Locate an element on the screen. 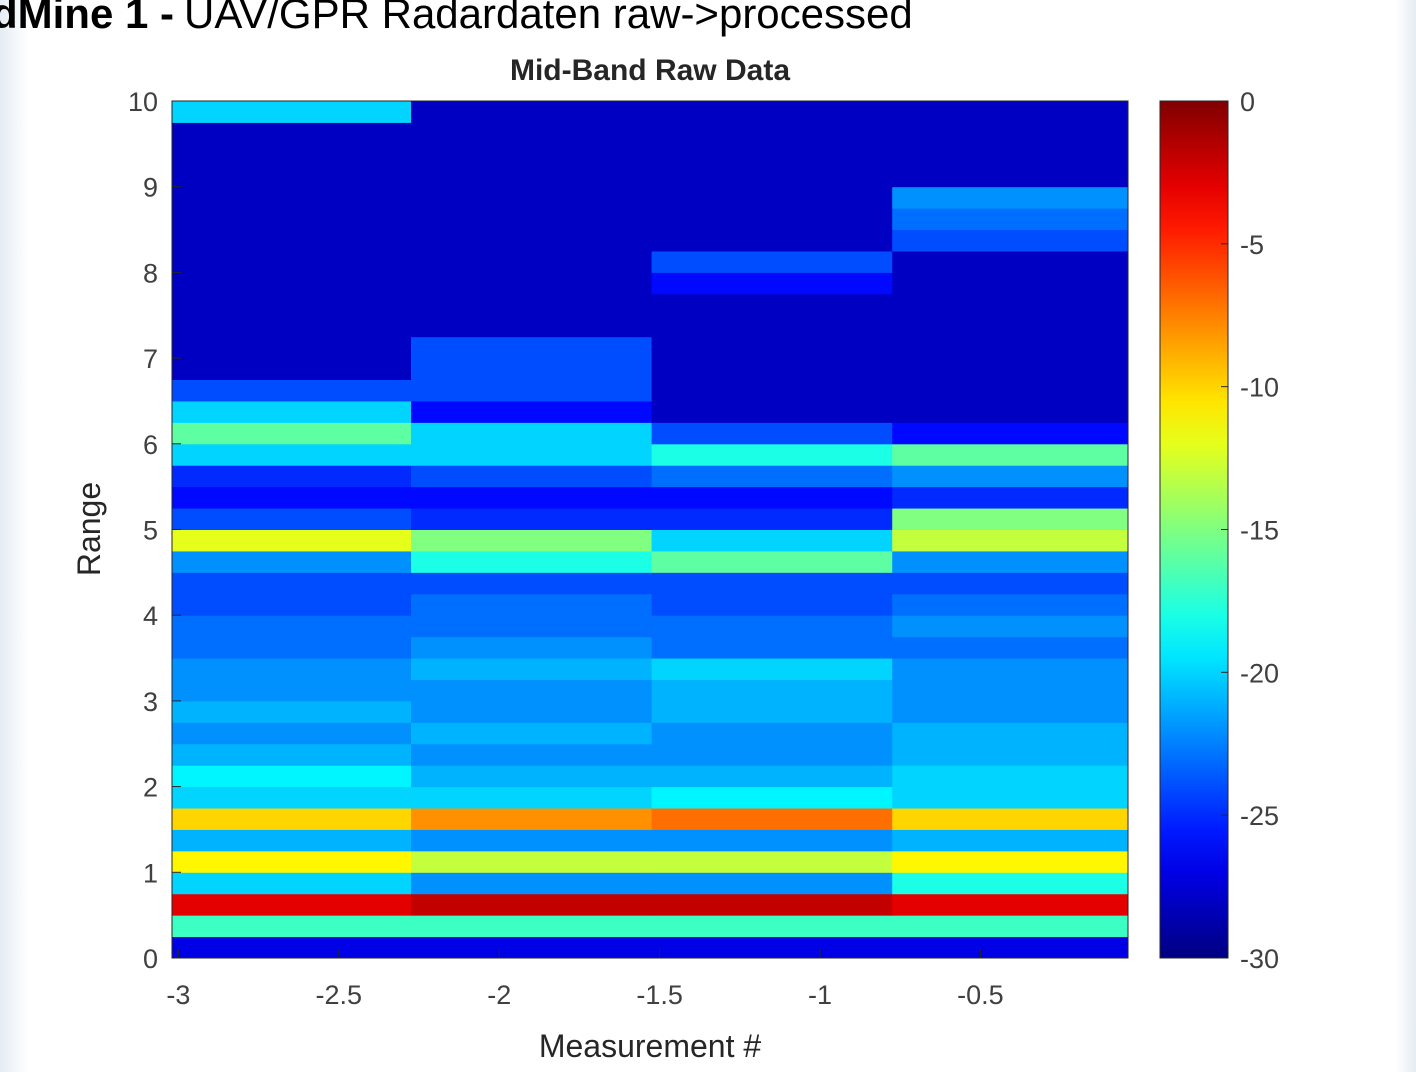 The height and width of the screenshot is (1072, 1416). y-tick-label: 6 is located at coordinates (150, 445).